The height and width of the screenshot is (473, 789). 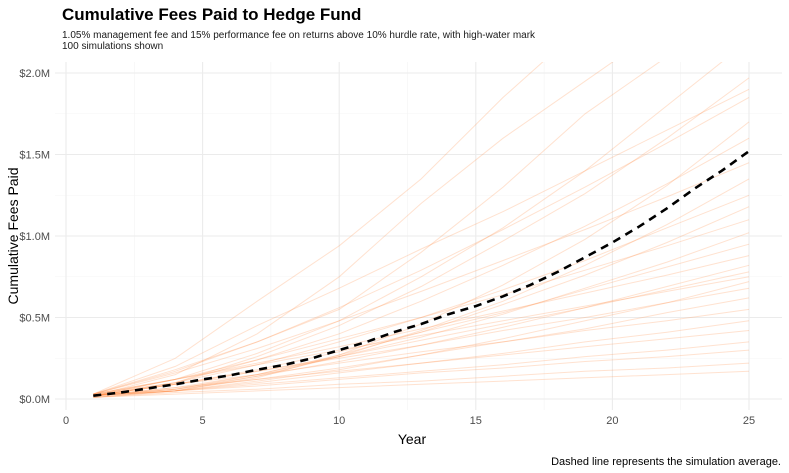 What do you see at coordinates (409, 421) in the screenshot?
I see `x-axis-ticks: 0 5 10 15 20 25` at bounding box center [409, 421].